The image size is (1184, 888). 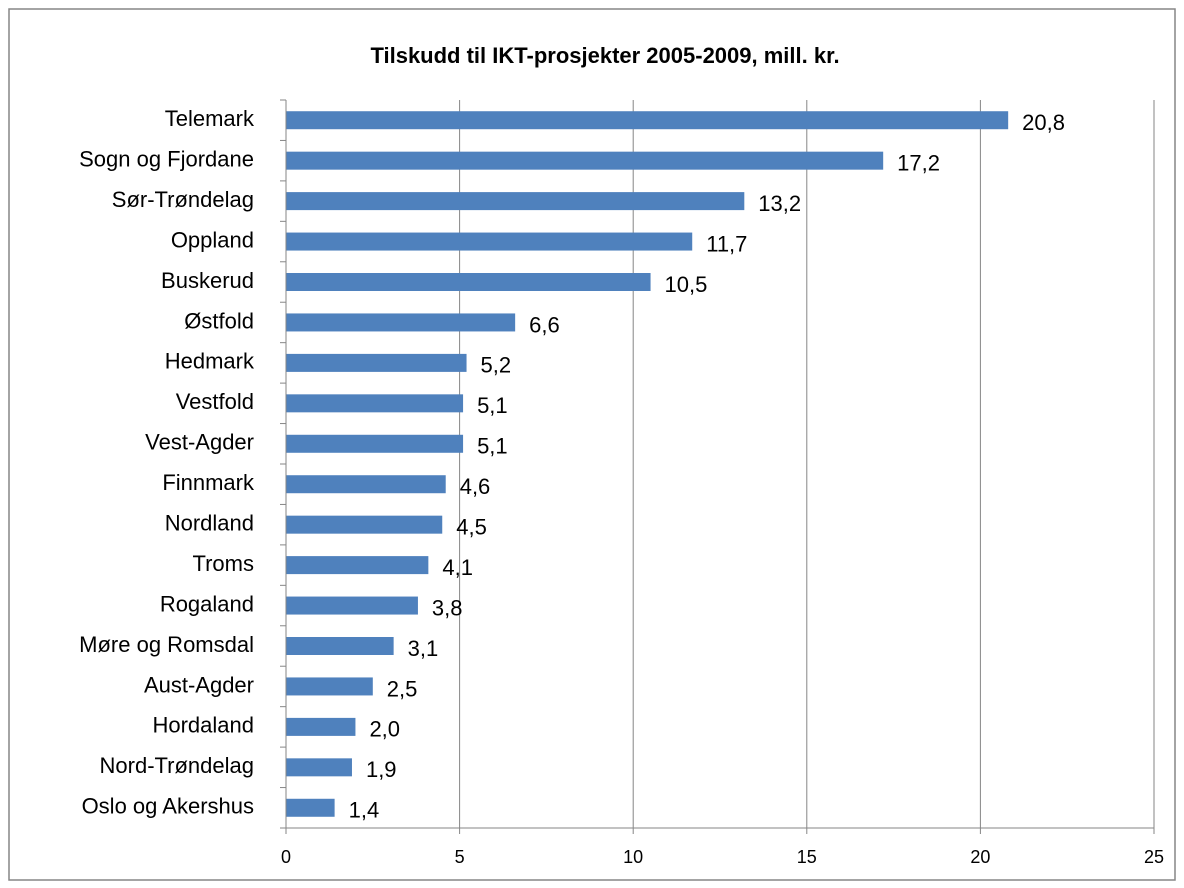 I want to click on x-tick-label: 0, so click(x=286, y=857).